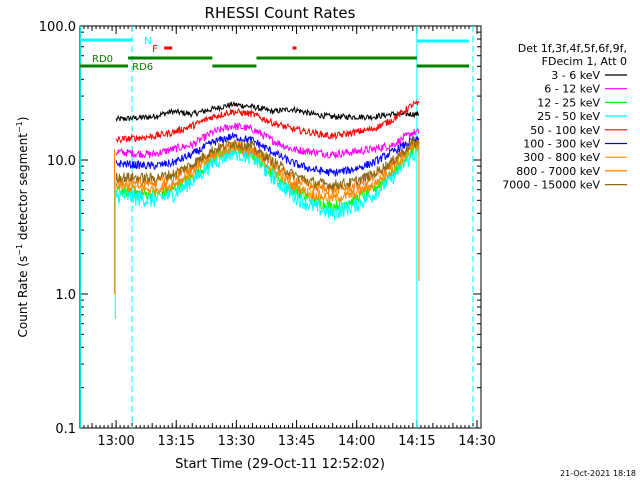 Image resolution: width=640 pixels, height=480 pixels. I want to click on y-axis-label-main: Count Rate (s, so click(23, 297).